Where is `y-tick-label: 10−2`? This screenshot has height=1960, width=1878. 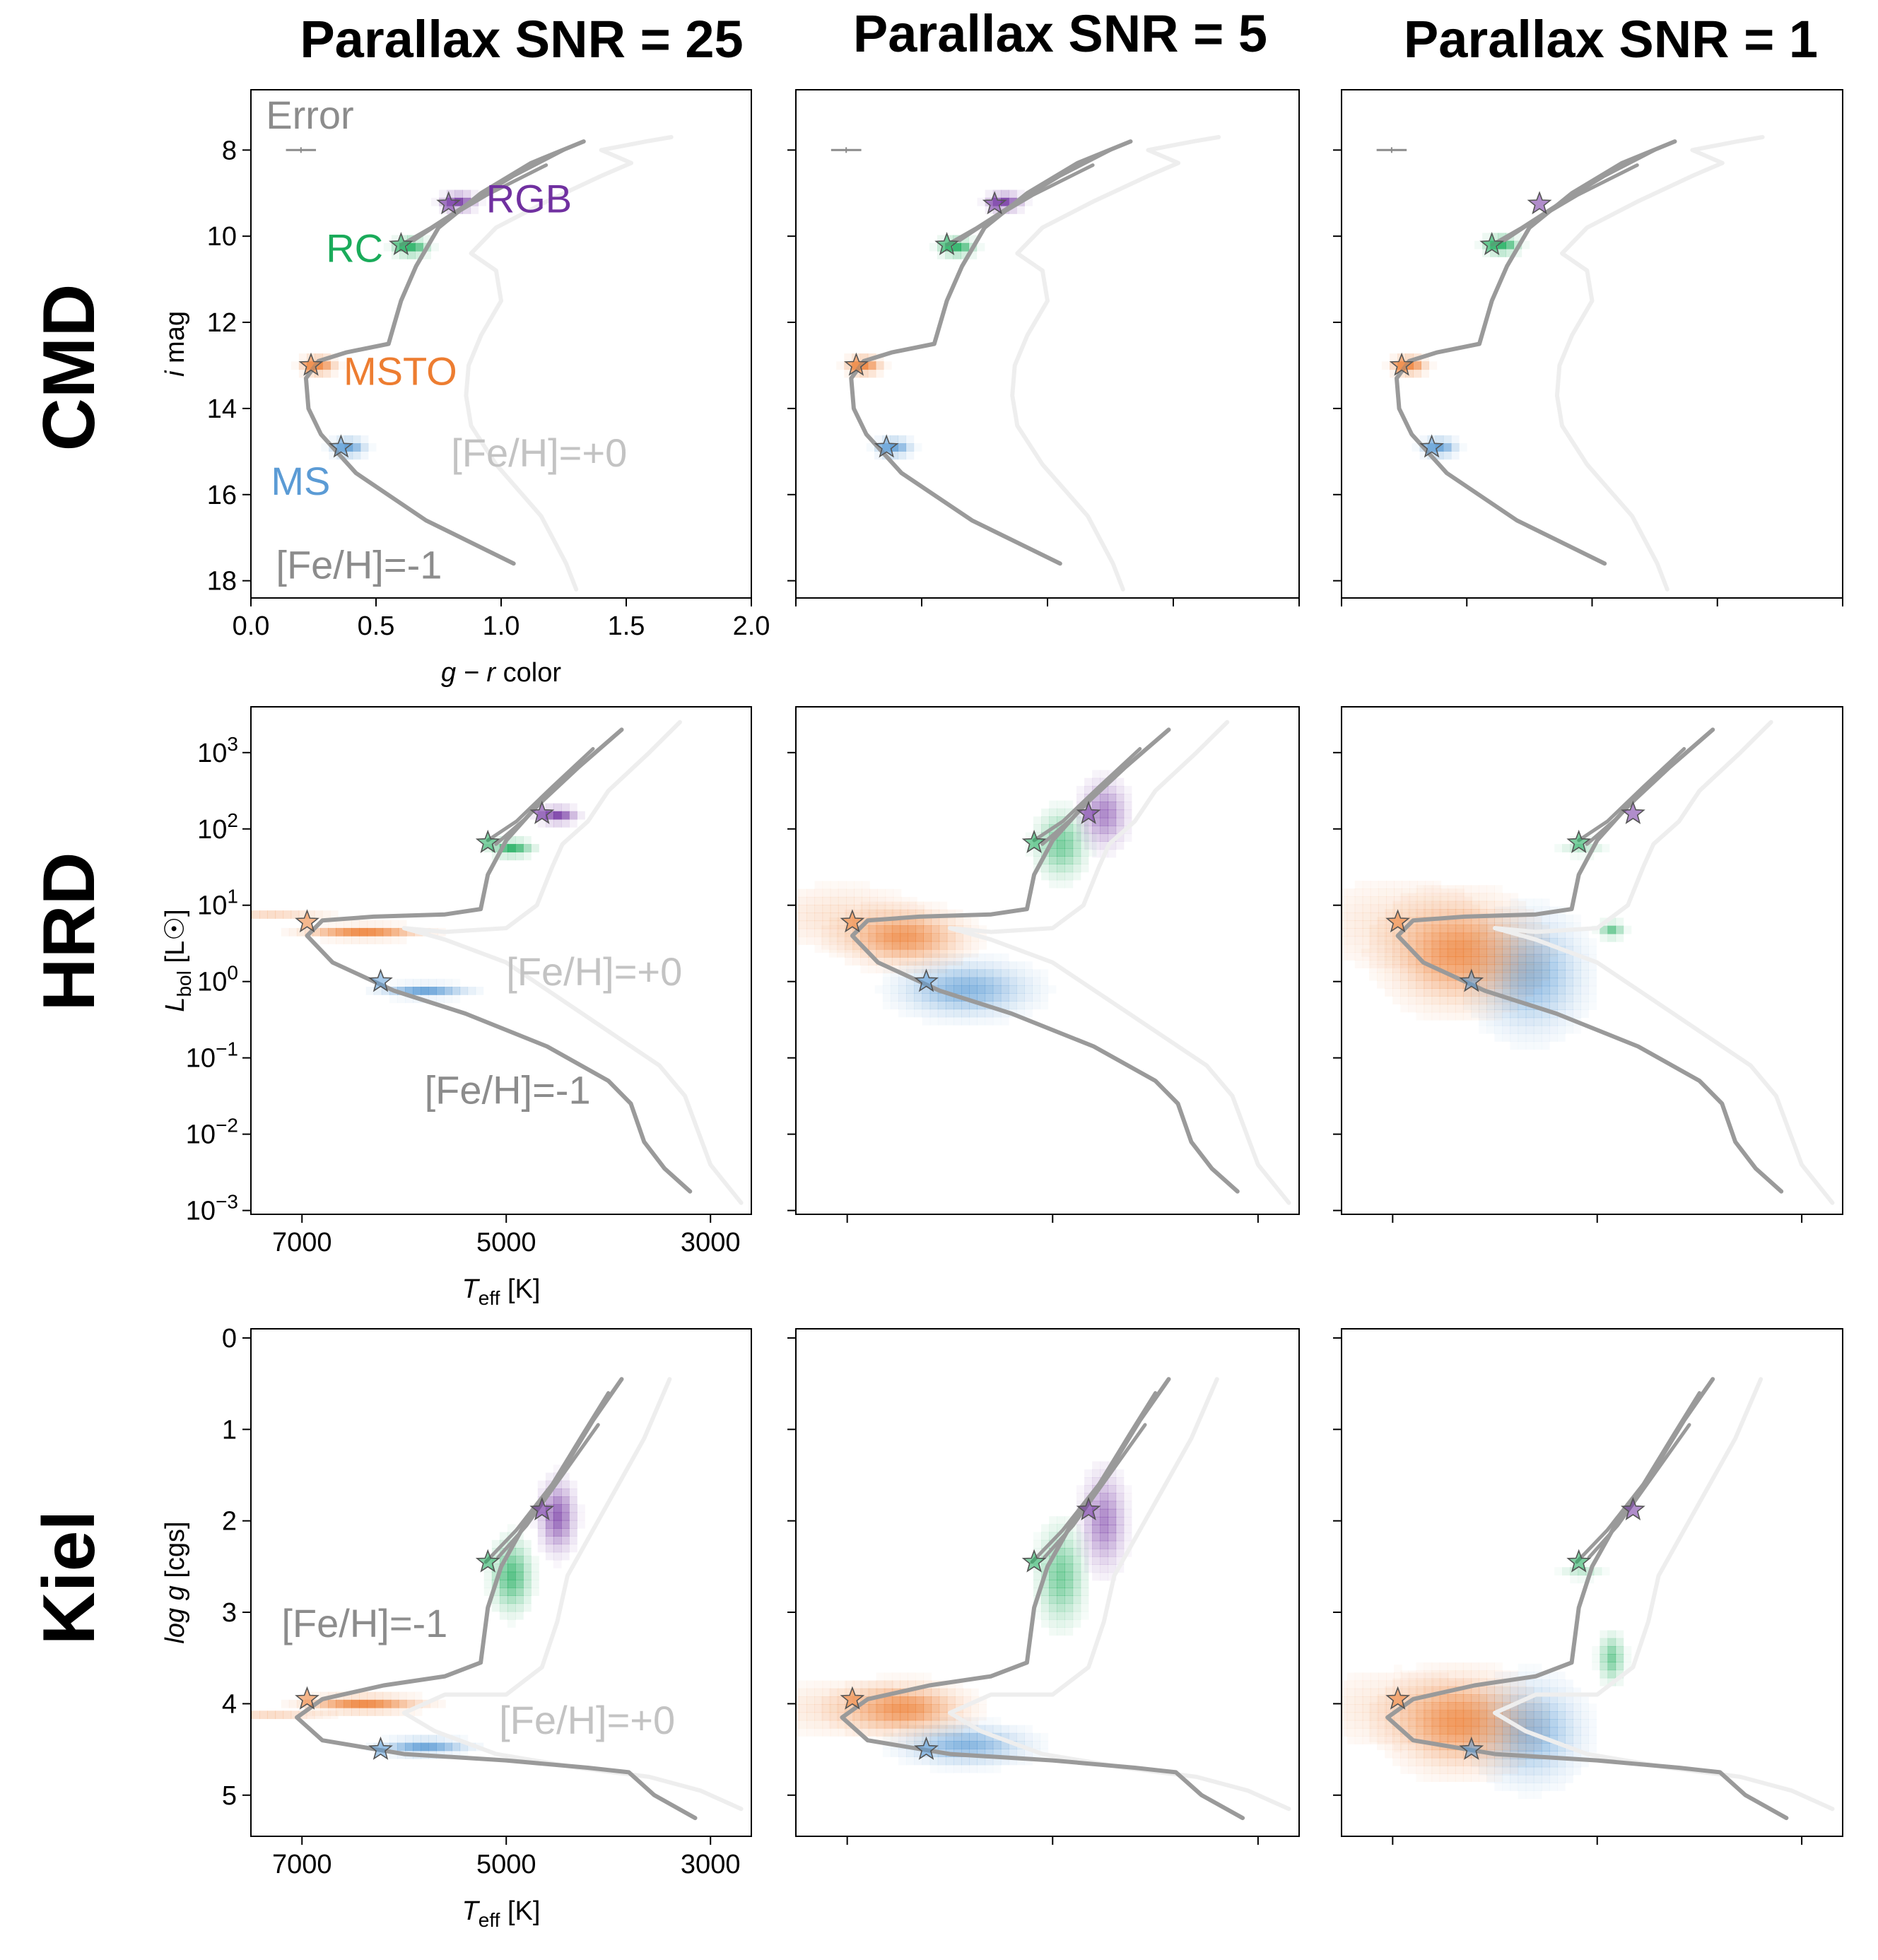
y-tick-label: 10−2 is located at coordinates (212, 1132).